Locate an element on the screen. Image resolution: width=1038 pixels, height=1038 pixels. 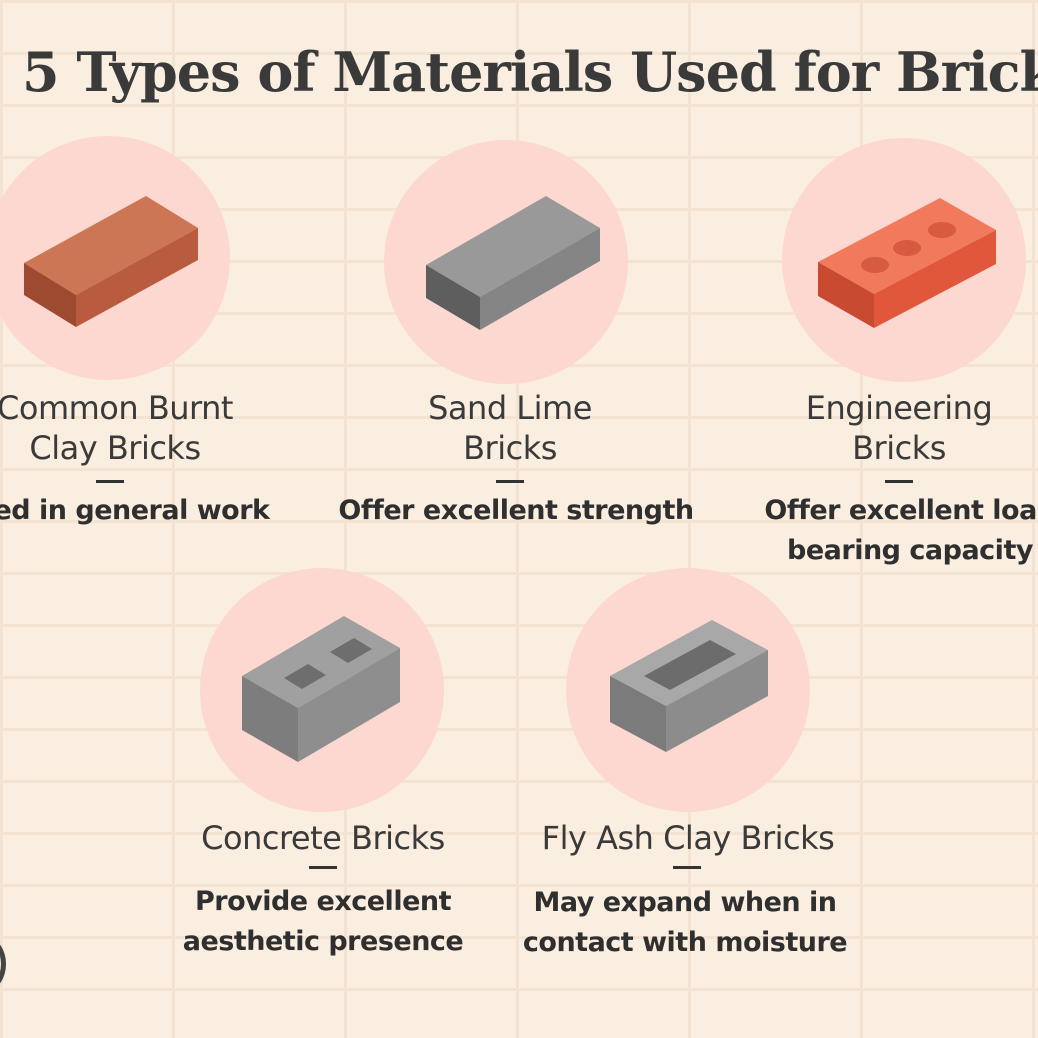
brick-type-name: Concrete Bricks is located at coordinates (323, 838).